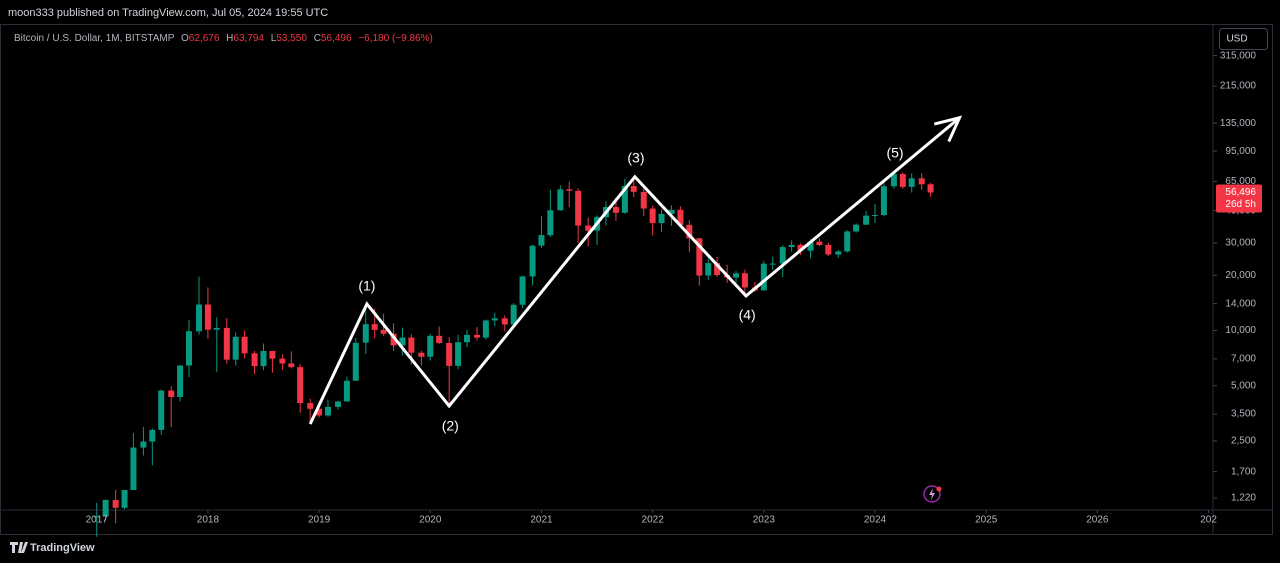 Image resolution: width=1280 pixels, height=563 pixels. What do you see at coordinates (94, 38) in the screenshot?
I see `symbol: Bitcoin / U.S. Dollar, 1M, BITSTAMP` at bounding box center [94, 38].